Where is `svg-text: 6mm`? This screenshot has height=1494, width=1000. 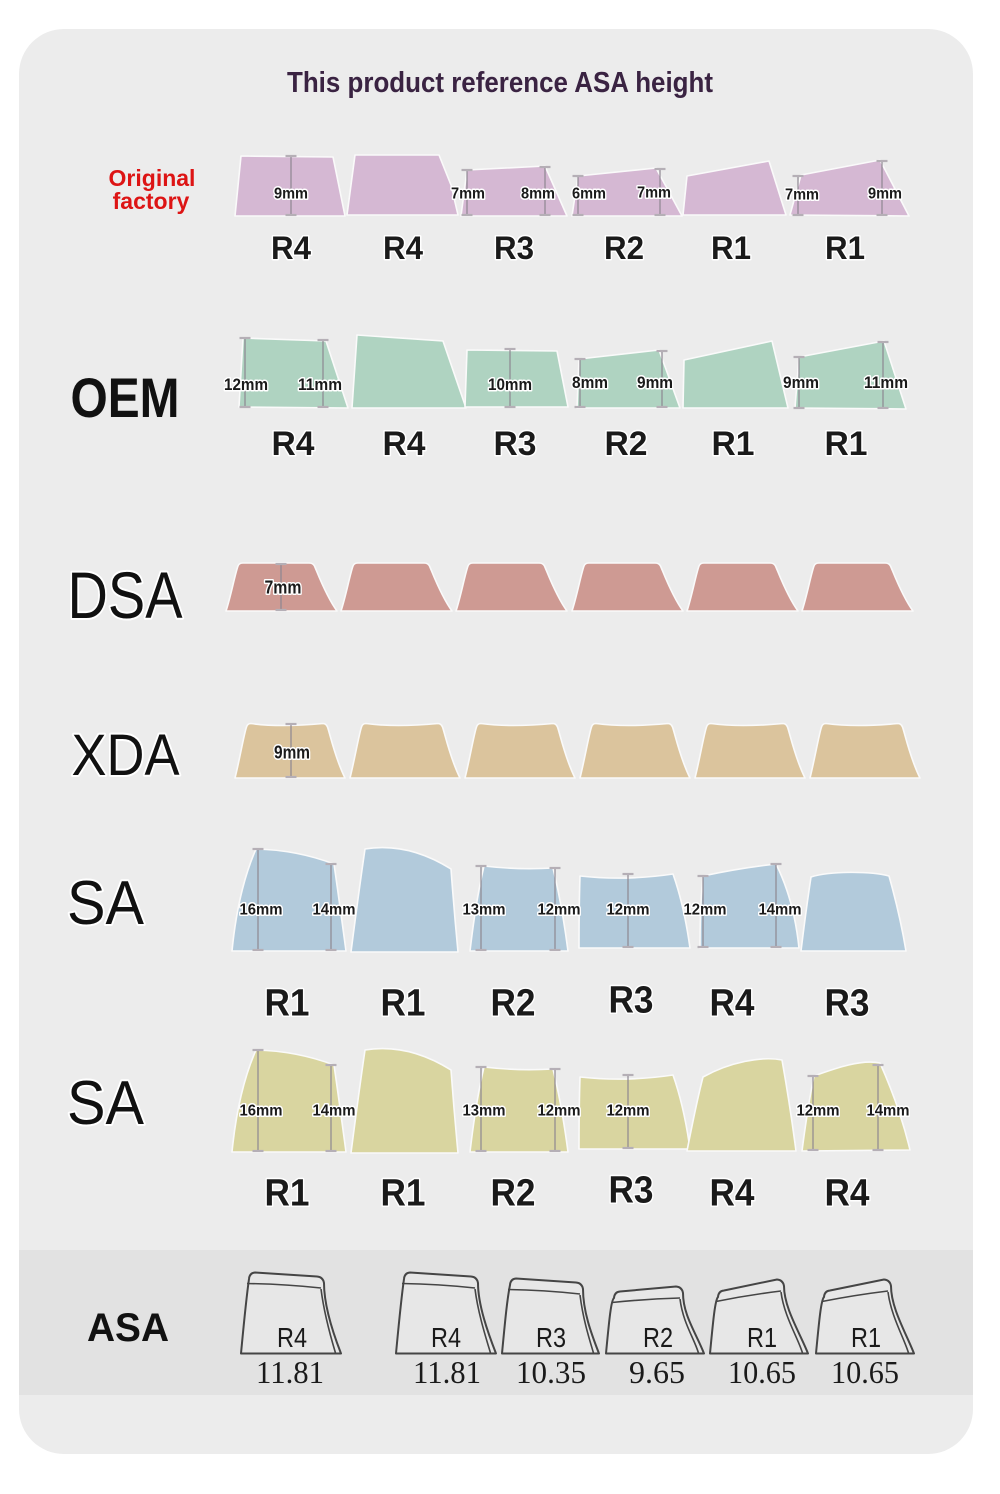 svg-text: 6mm is located at coordinates (589, 194).